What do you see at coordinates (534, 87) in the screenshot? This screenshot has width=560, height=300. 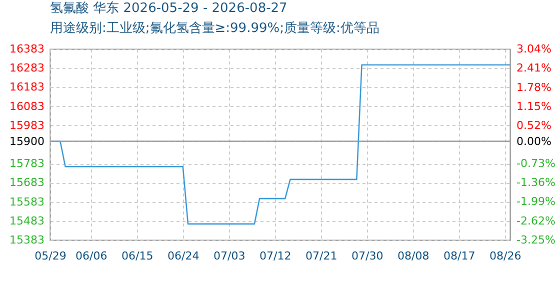 I see `y2-tick-label: 1.78%` at bounding box center [534, 87].